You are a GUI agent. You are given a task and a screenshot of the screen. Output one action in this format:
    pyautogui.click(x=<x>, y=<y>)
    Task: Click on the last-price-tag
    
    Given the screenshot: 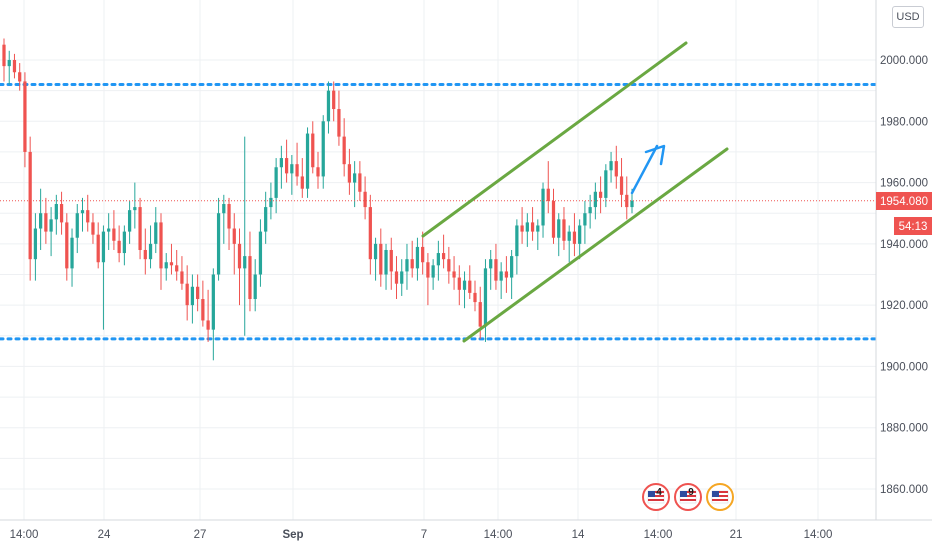 What is the action you would take?
    pyautogui.click(x=904, y=201)
    